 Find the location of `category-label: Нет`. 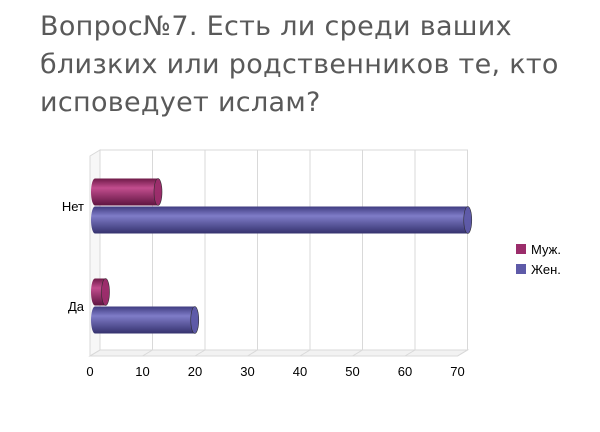

category-label: Нет is located at coordinates (73, 206).